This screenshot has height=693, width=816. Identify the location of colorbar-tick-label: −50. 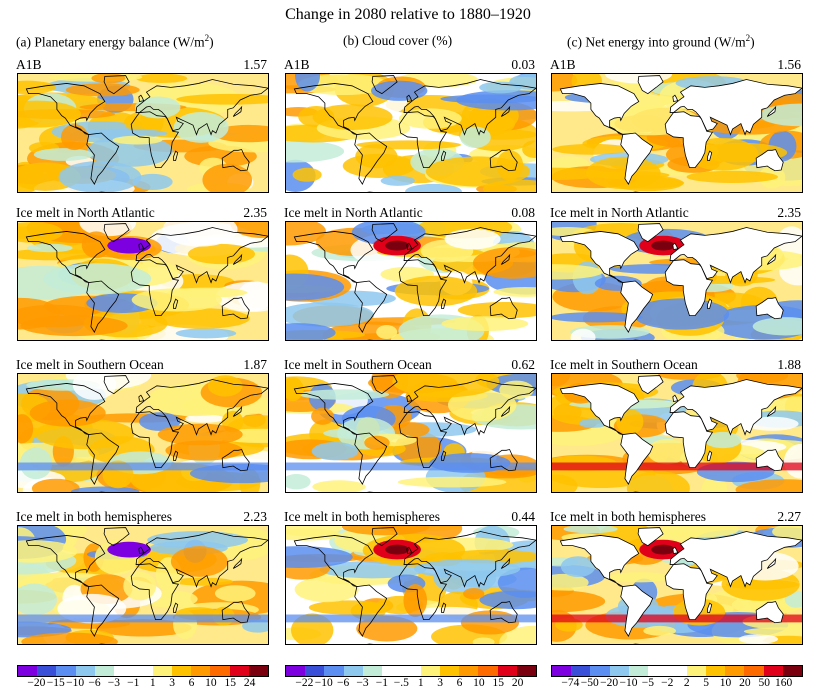
(589, 683).